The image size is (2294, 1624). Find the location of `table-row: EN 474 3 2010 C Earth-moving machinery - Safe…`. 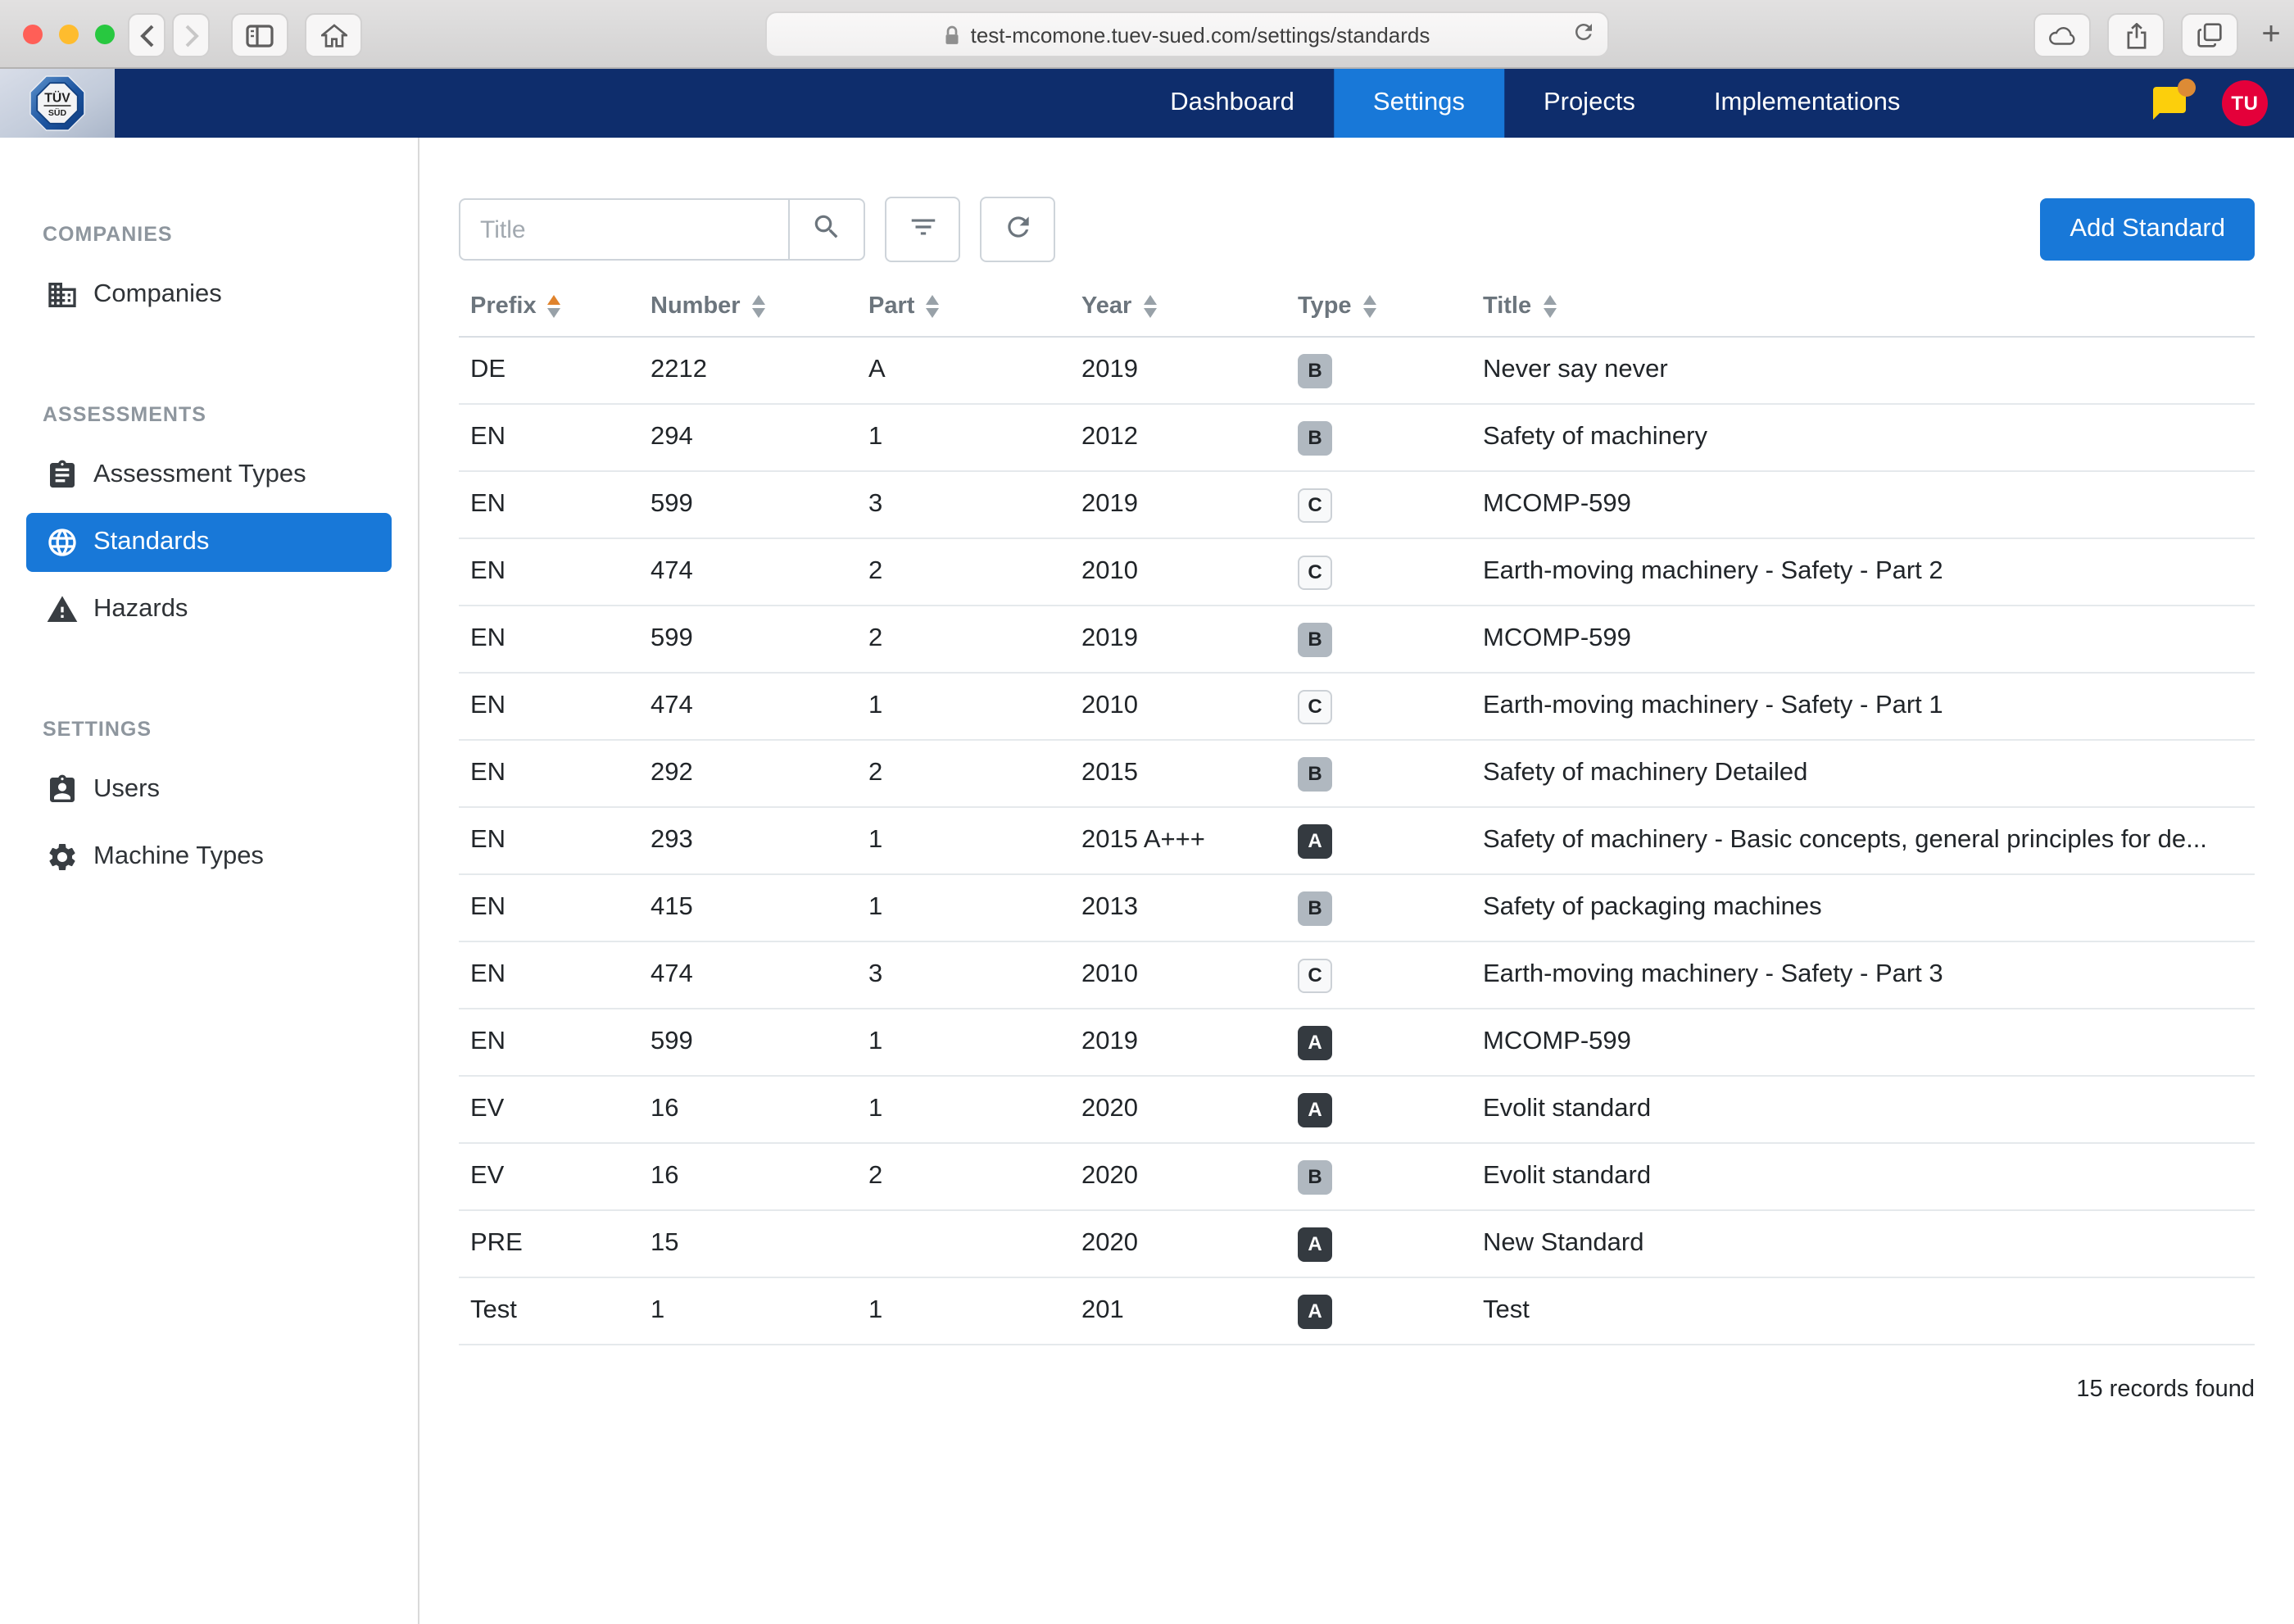

table-row: EN 474 3 2010 C Earth-moving machinery - Safe… is located at coordinates (1357, 976).